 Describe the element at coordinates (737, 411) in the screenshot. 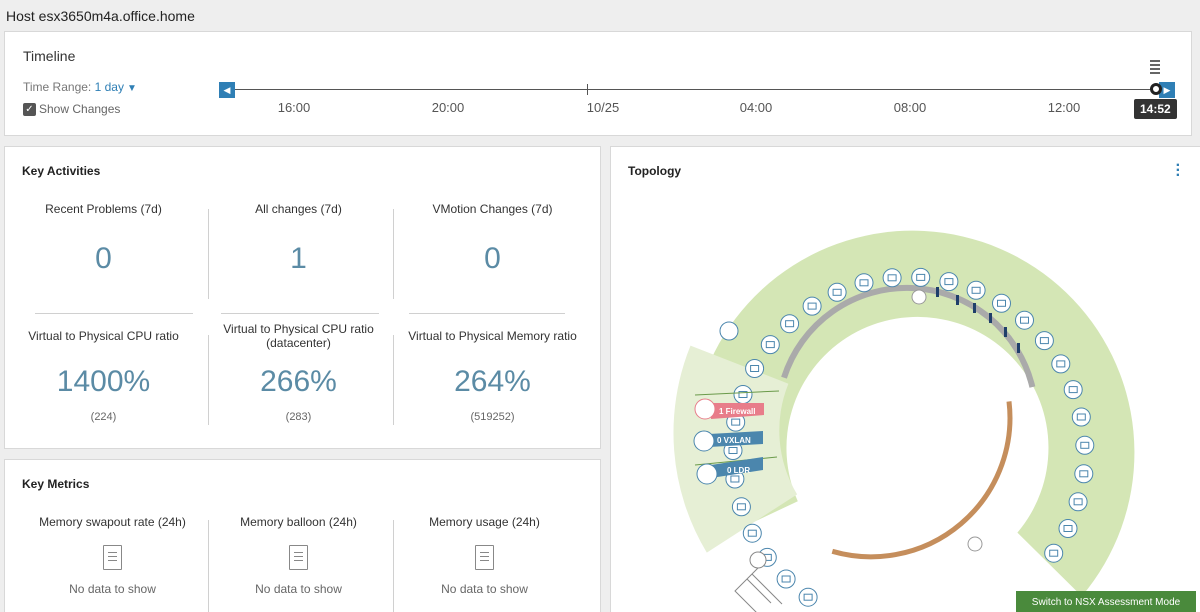

I see `firewall-badge` at that location.